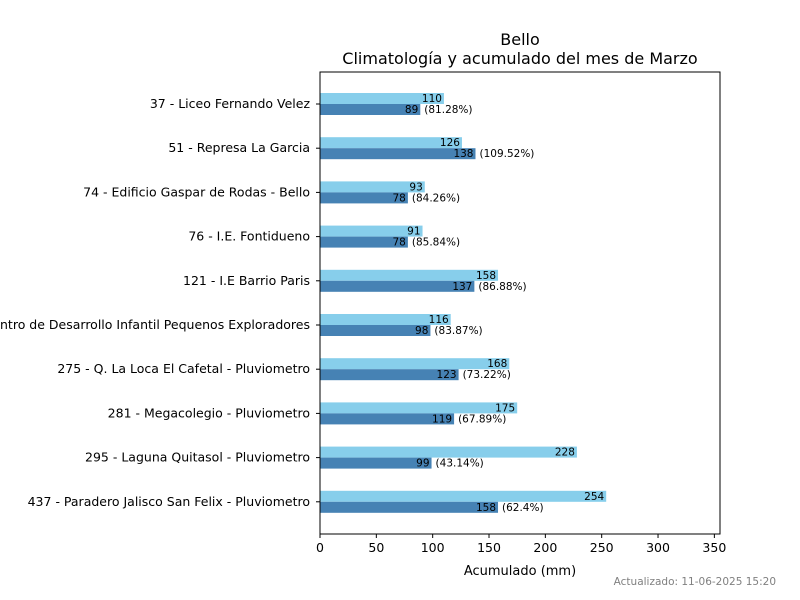 This screenshot has height=600, width=800. What do you see at coordinates (658, 547) in the screenshot?
I see `x-tick-label: 300` at bounding box center [658, 547].